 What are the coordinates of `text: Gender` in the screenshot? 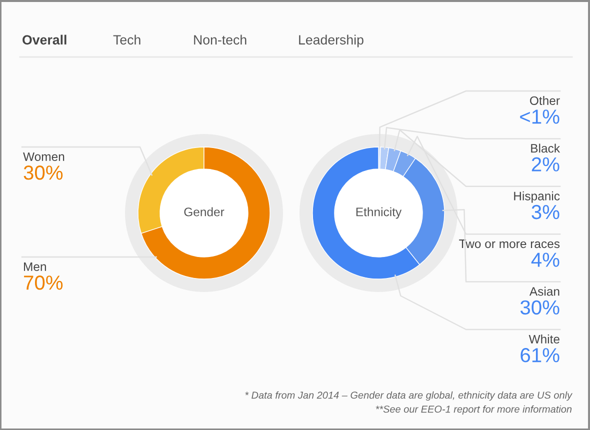 It's located at (204, 211).